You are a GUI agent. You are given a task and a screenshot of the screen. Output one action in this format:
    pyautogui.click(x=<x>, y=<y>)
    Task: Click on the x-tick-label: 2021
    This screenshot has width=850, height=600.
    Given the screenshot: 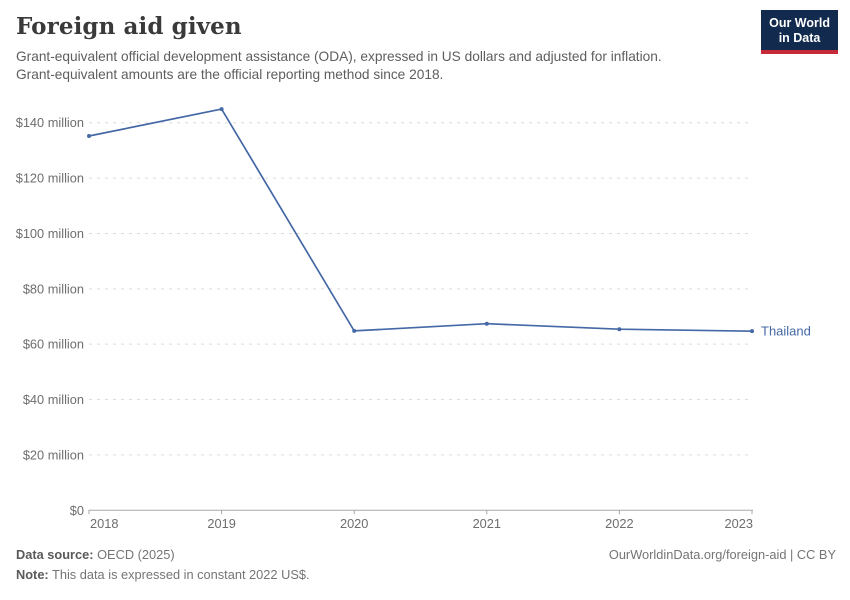 What is the action you would take?
    pyautogui.click(x=487, y=523)
    